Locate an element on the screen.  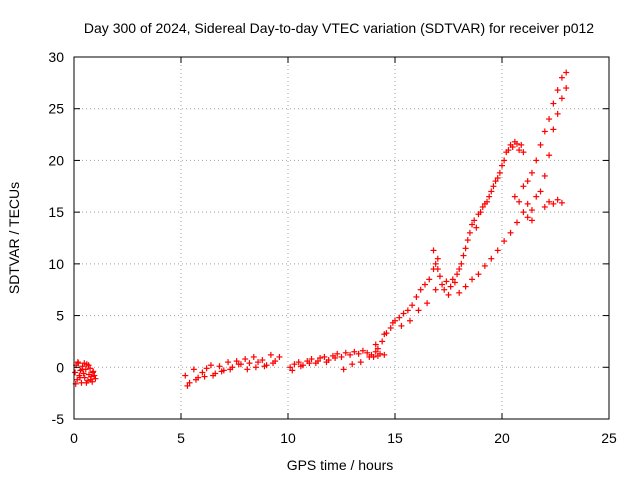
x-tick-label: 5 is located at coordinates (181, 438).